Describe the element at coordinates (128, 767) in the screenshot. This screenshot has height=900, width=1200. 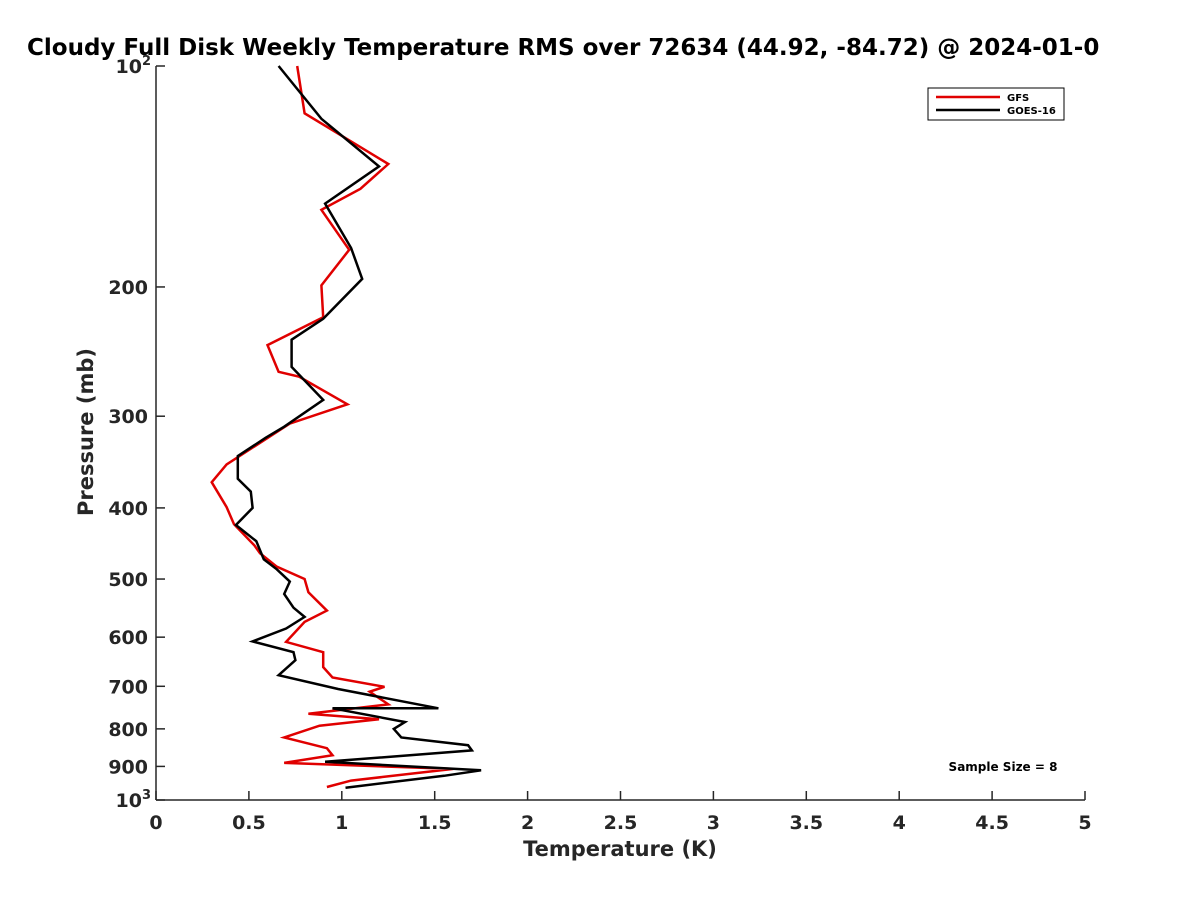
I see `y-tick-label: 900` at that location.